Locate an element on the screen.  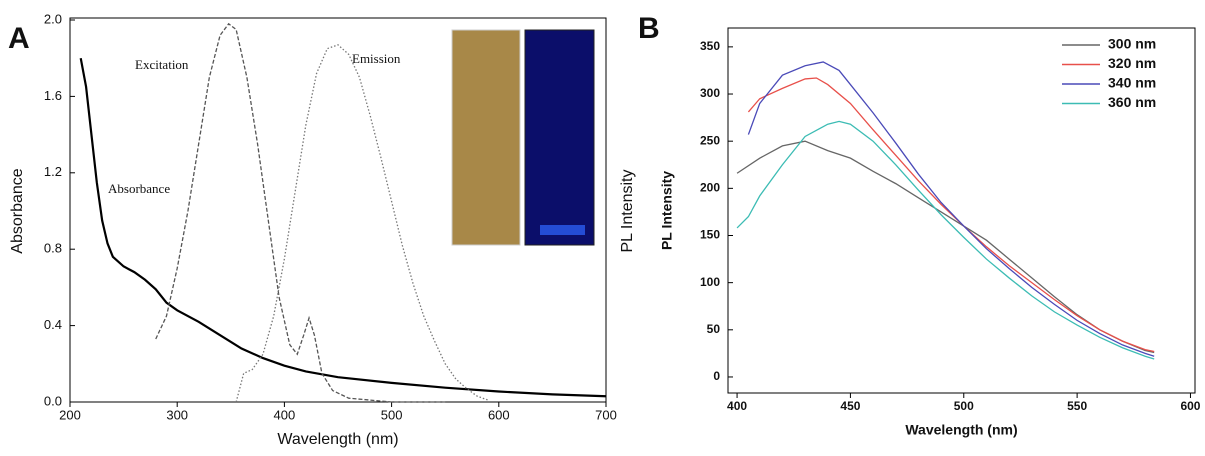
y2-axis-label: PL Intensity is located at coordinates (627, 210).